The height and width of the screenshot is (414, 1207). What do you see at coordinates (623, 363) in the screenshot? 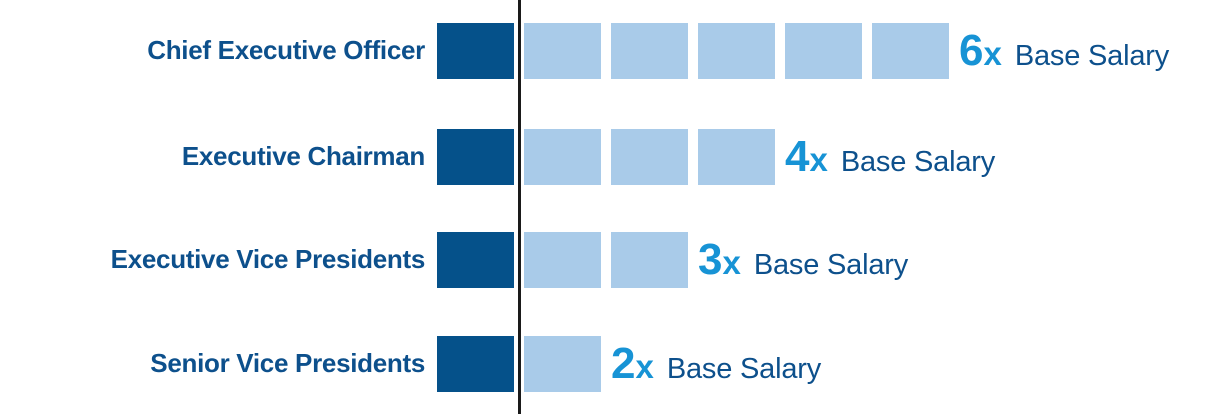
I see `multiplier-value: 2` at bounding box center [623, 363].